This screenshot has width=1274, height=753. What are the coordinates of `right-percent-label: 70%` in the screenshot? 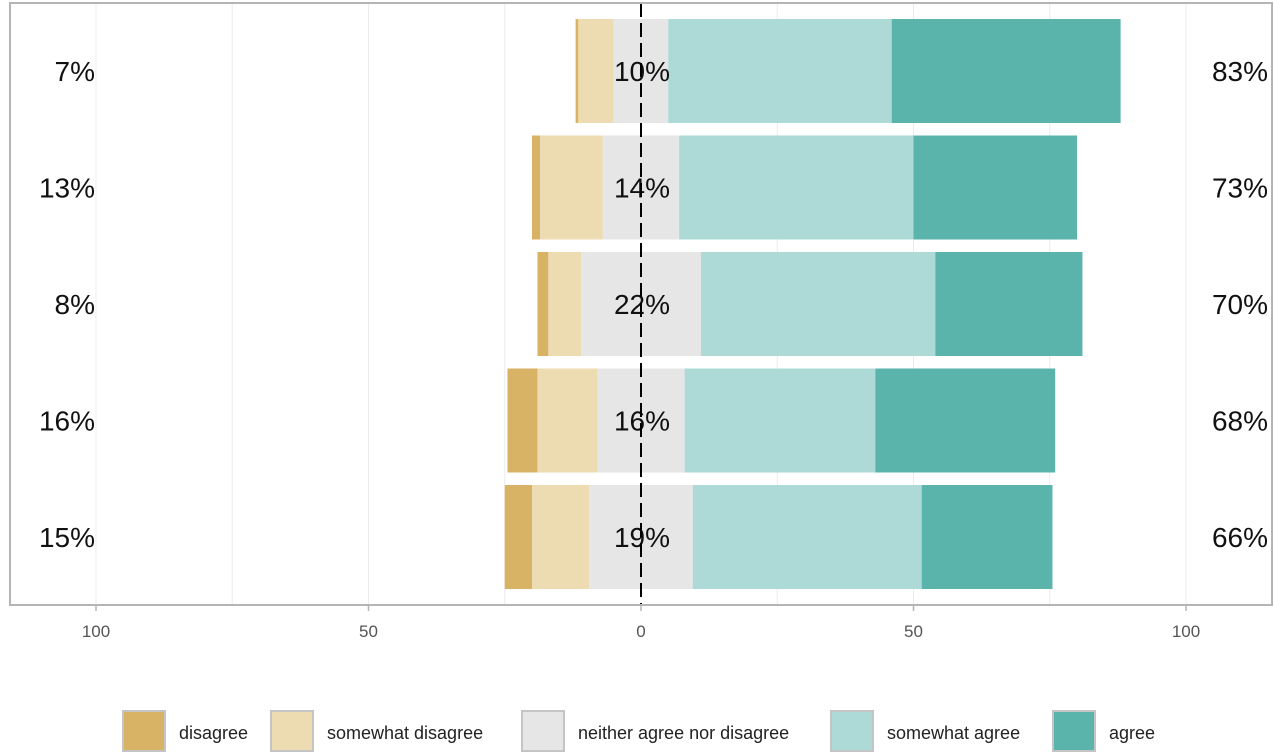 It's located at (1240, 304).